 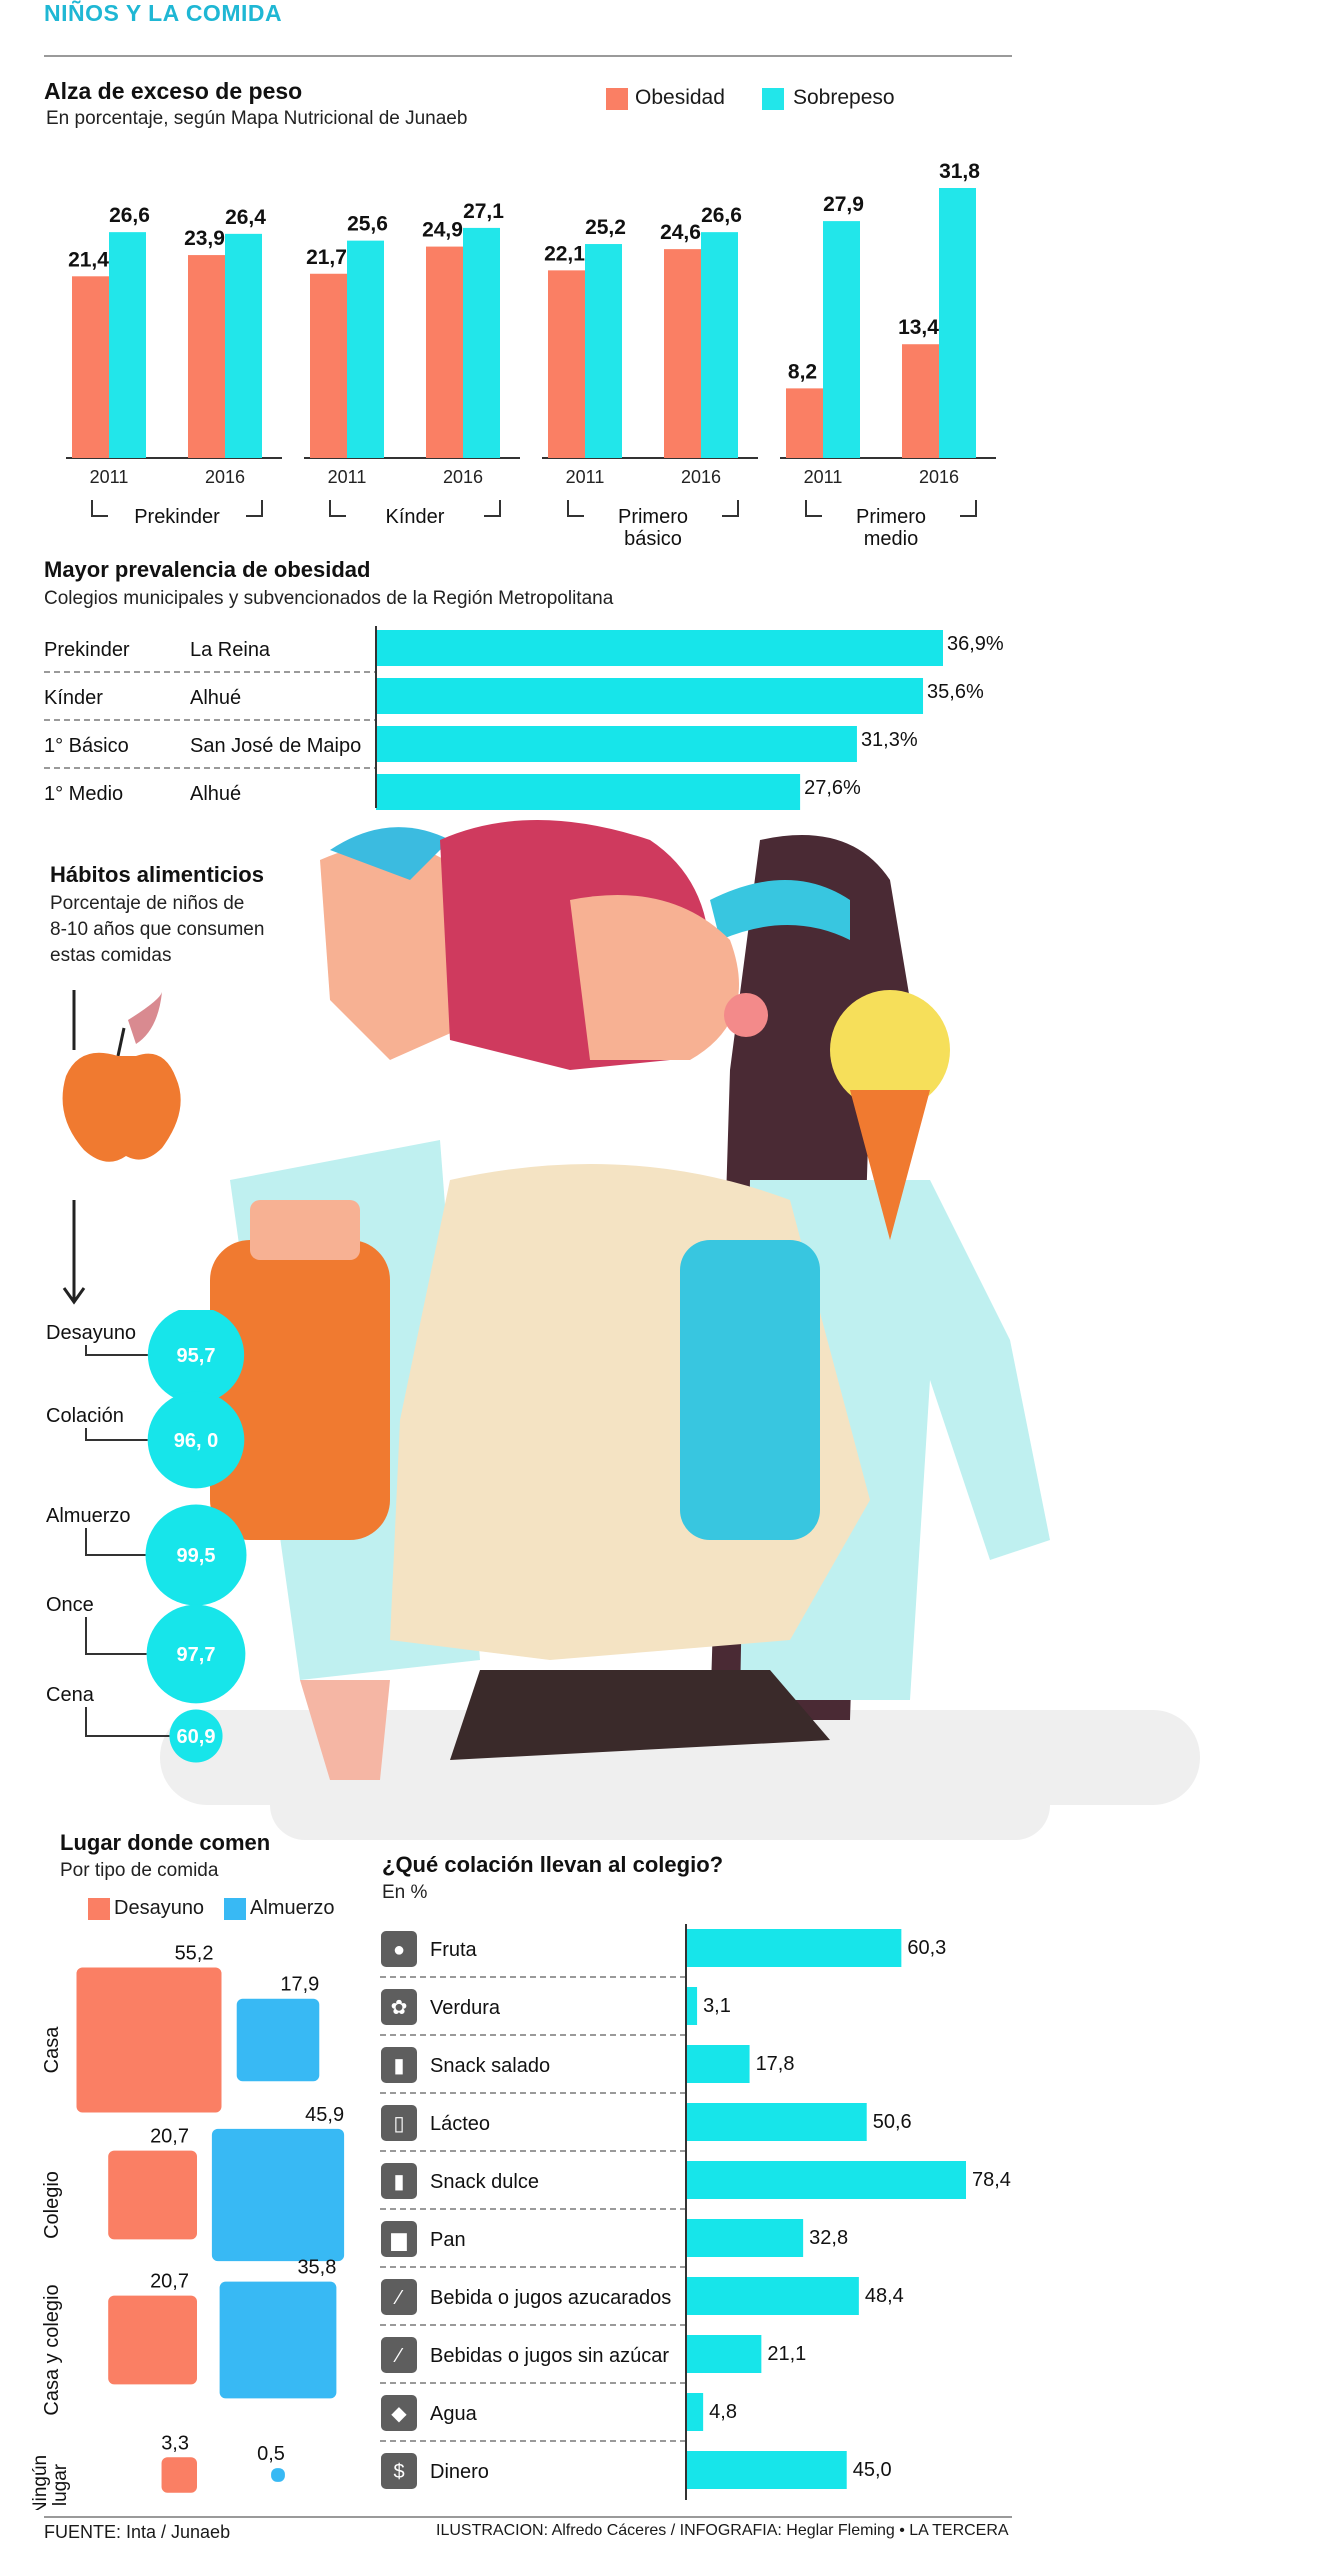 I want to click on value-label-obesidad: 21,4, so click(x=88, y=259).